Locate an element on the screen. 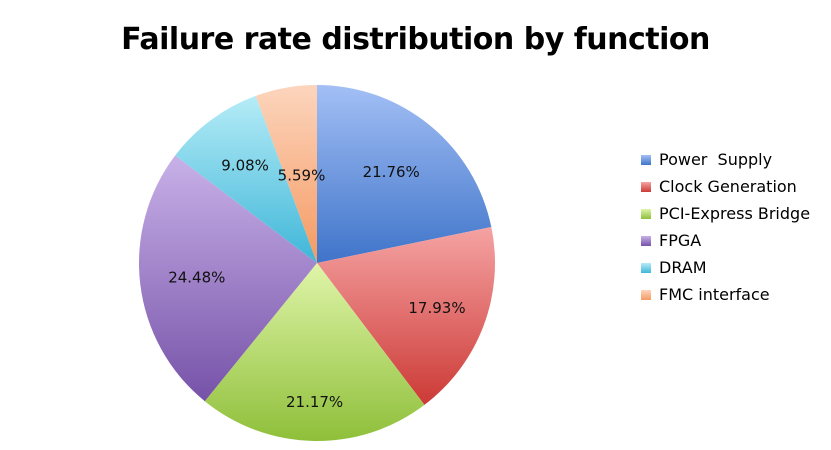  legend-label-4: FPGA is located at coordinates (680, 240).